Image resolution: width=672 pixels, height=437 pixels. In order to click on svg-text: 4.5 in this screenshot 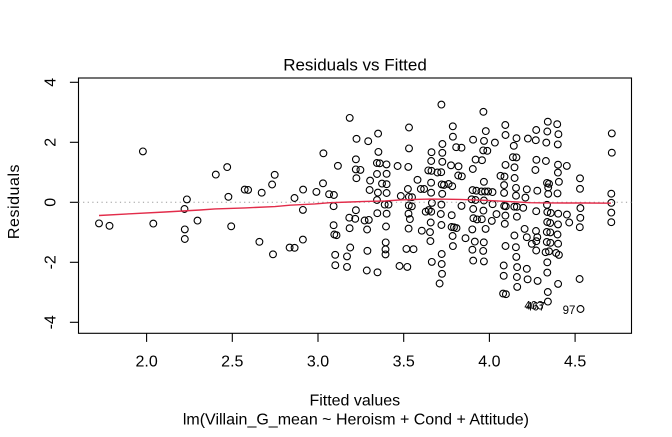, I will do `click(575, 362)`.